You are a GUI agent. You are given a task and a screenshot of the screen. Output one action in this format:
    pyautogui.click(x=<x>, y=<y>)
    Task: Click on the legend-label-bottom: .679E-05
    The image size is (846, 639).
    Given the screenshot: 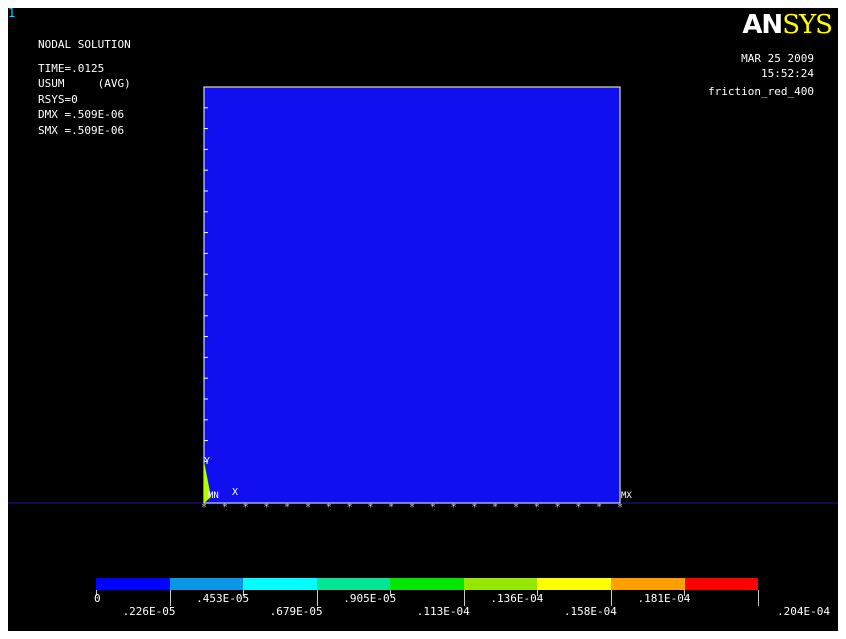 What is the action you would take?
    pyautogui.click(x=296, y=611)
    